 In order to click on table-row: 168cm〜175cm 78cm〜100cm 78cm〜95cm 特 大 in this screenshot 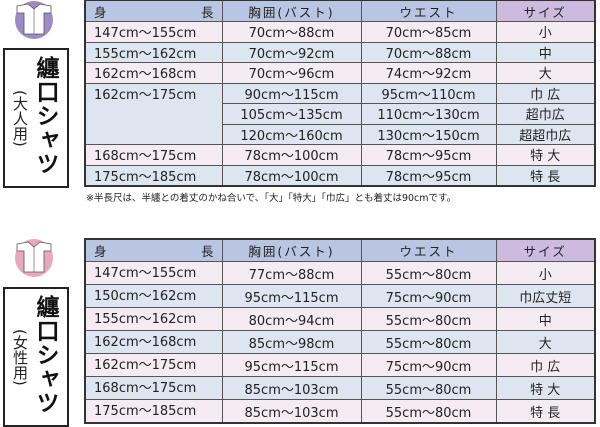, I will do `click(340, 155)`.